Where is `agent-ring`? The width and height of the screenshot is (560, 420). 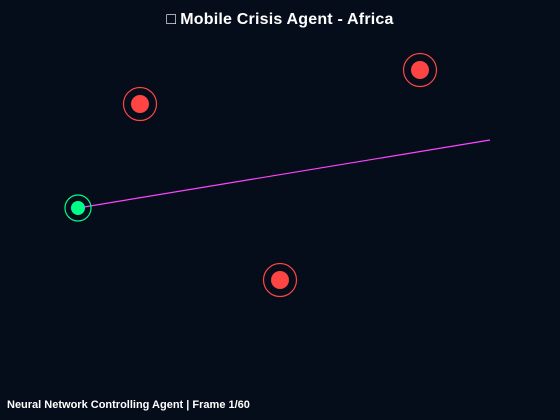
agent-ring is located at coordinates (78, 208).